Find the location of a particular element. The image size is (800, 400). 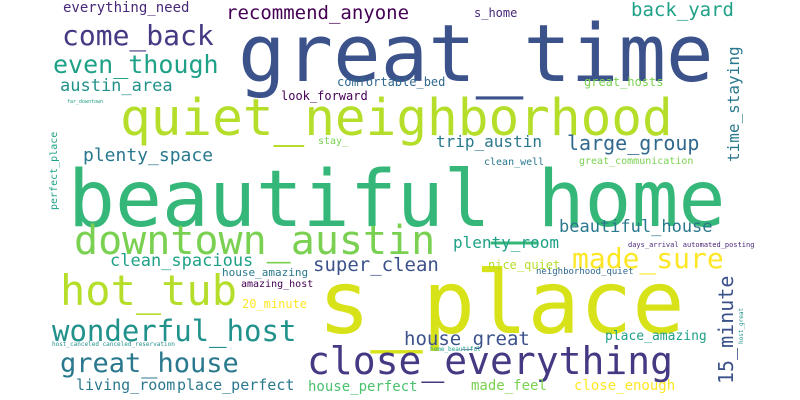

word-back-yard: back_yard is located at coordinates (682, 10).